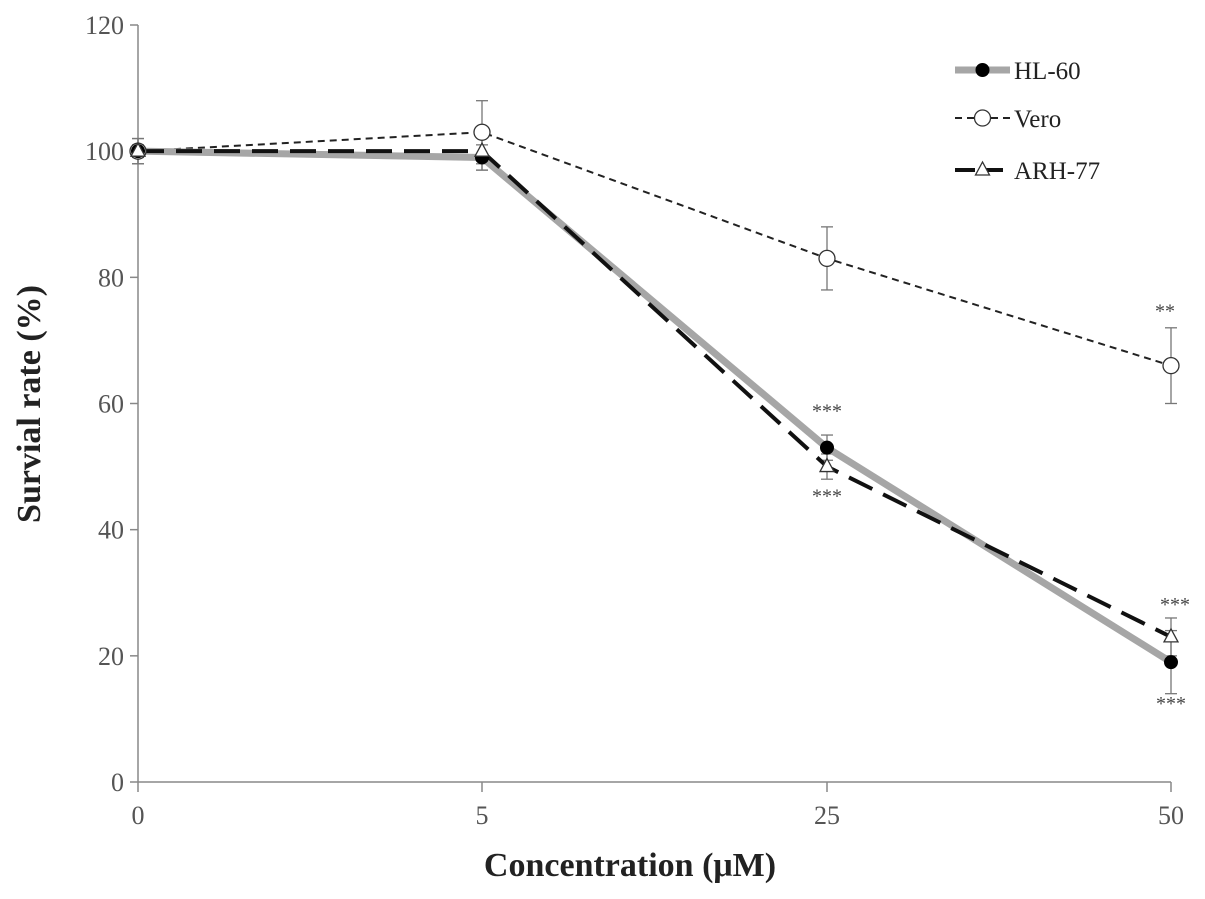 The image size is (1205, 899). What do you see at coordinates (1165, 312) in the screenshot?
I see `significance-label: **` at bounding box center [1165, 312].